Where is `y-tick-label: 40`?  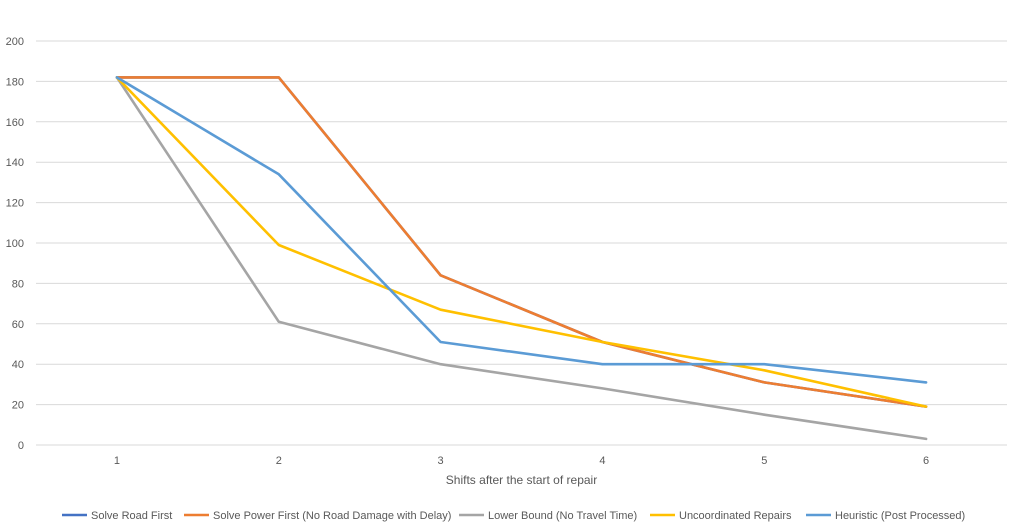 y-tick-label: 40 is located at coordinates (18, 365).